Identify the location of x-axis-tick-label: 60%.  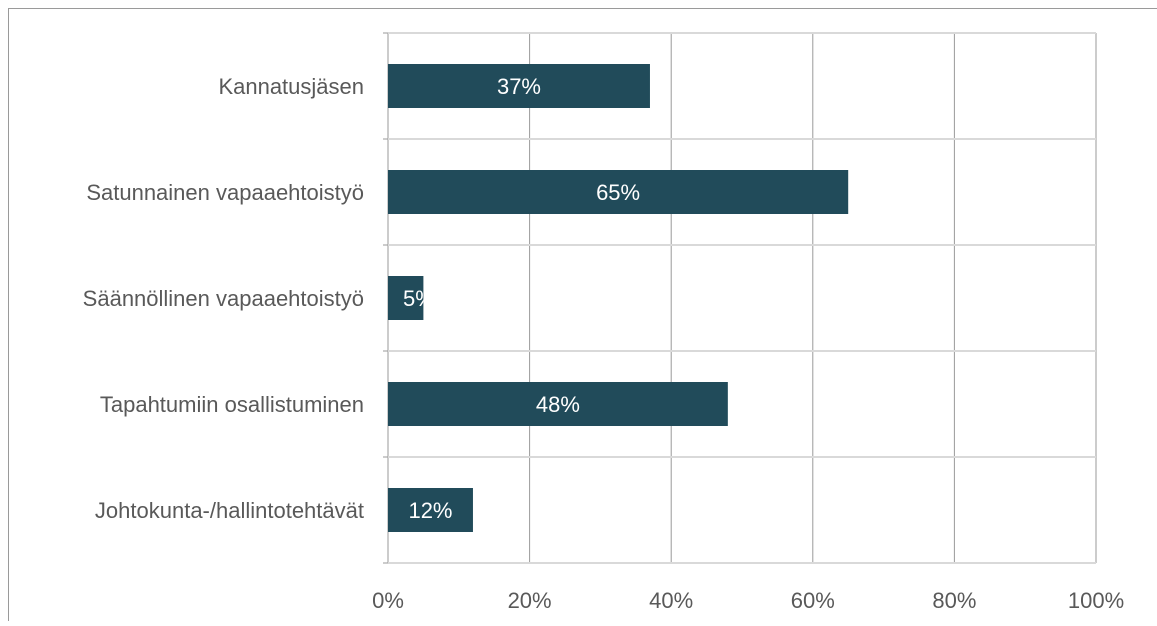
(813, 600).